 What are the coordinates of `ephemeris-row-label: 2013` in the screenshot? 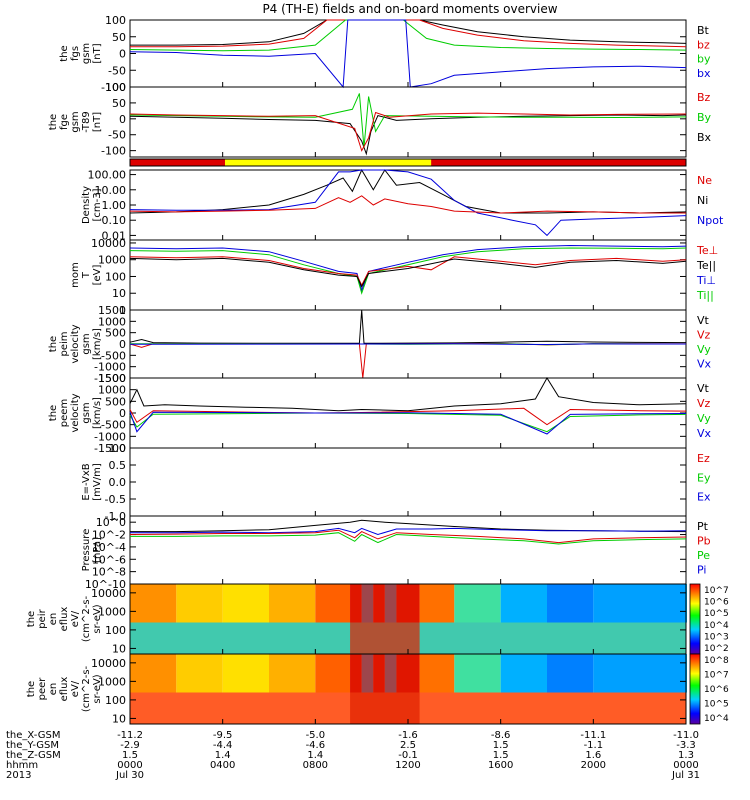 It's located at (18, 775).